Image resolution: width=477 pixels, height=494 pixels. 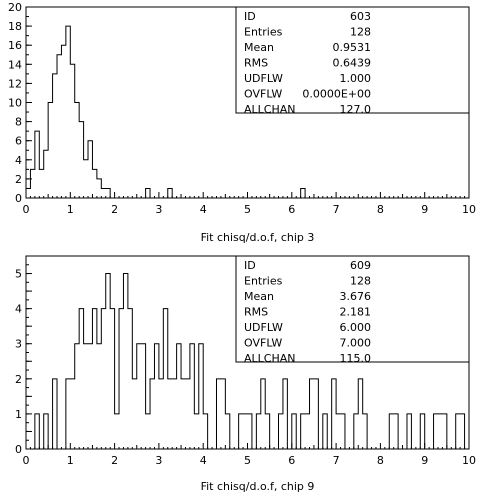 What do you see at coordinates (352, 63) in the screenshot?
I see `stat-value: 0.6439` at bounding box center [352, 63].